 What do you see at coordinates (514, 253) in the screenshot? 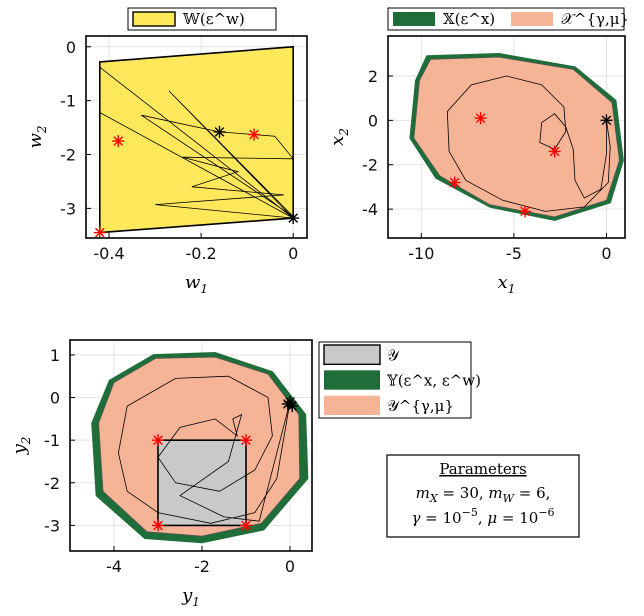
I see `x-tick-label: -5` at bounding box center [514, 253].